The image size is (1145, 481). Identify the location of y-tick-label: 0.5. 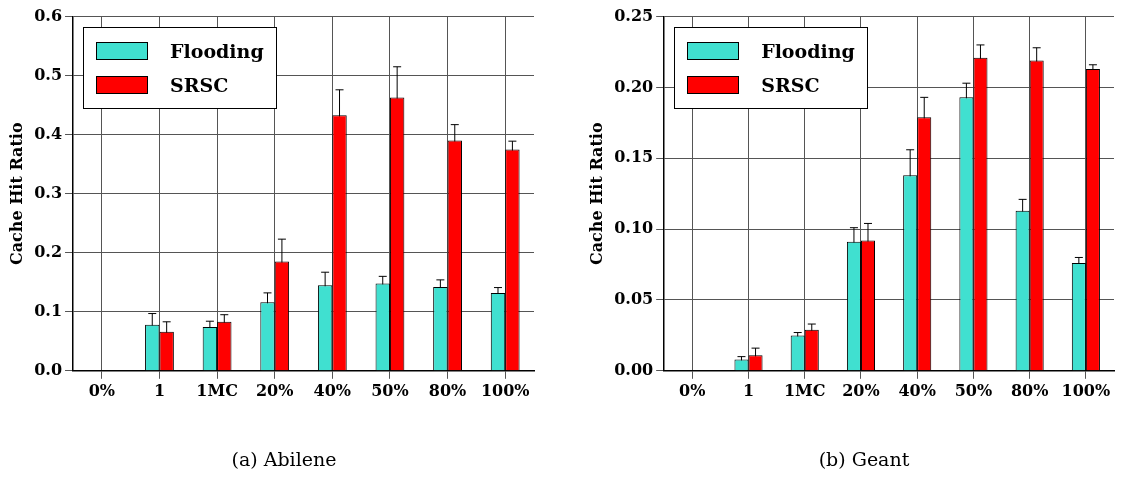
(48, 74).